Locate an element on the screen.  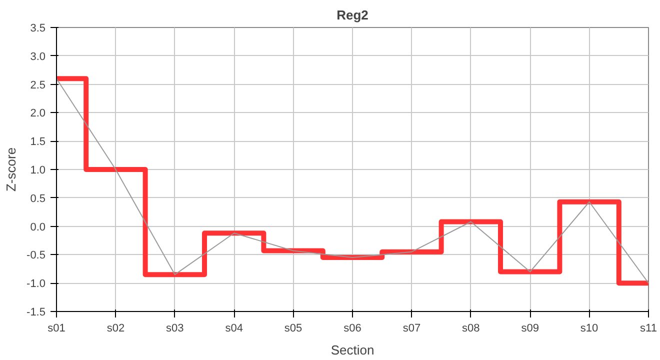
y-tick-label: 0.0 is located at coordinates (38, 227).